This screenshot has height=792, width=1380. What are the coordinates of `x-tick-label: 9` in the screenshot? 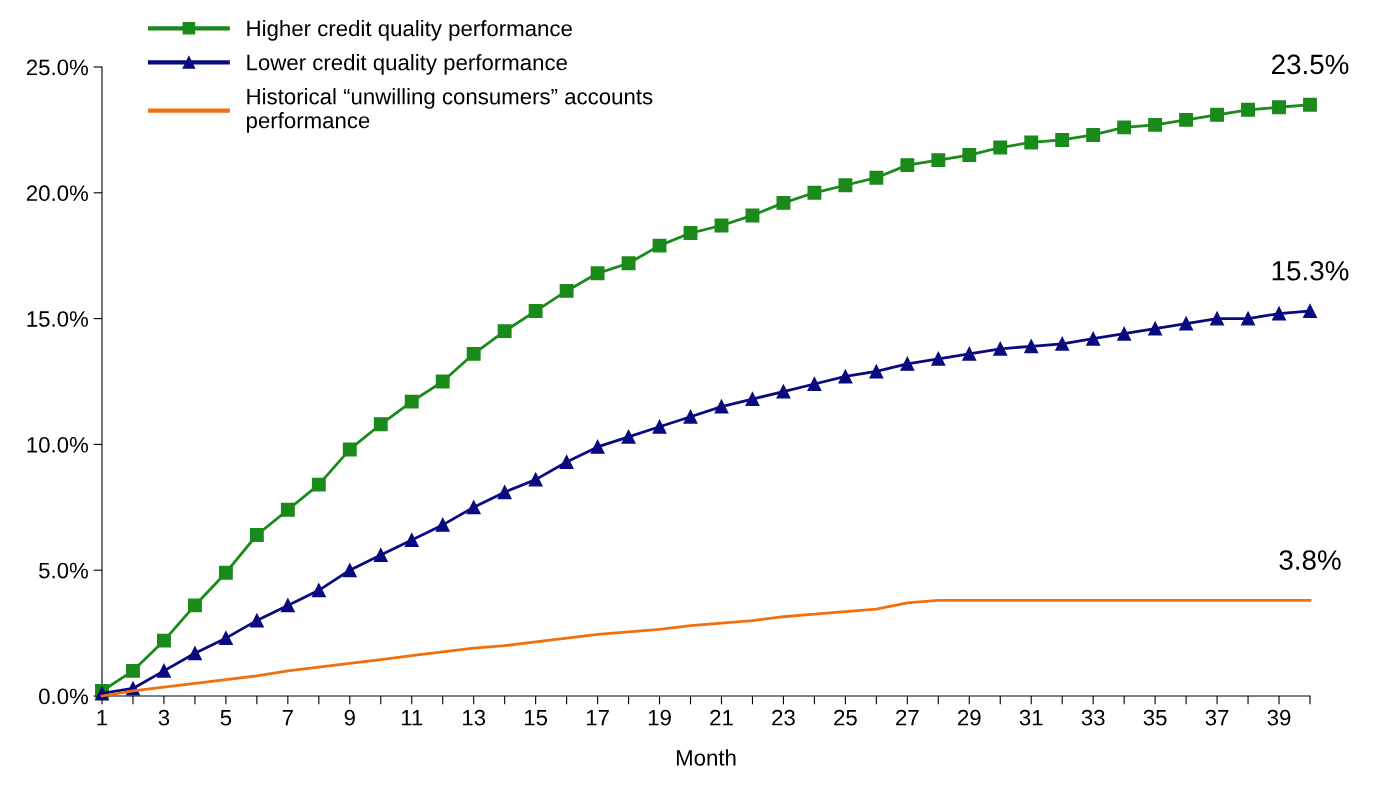 It's located at (349, 717).